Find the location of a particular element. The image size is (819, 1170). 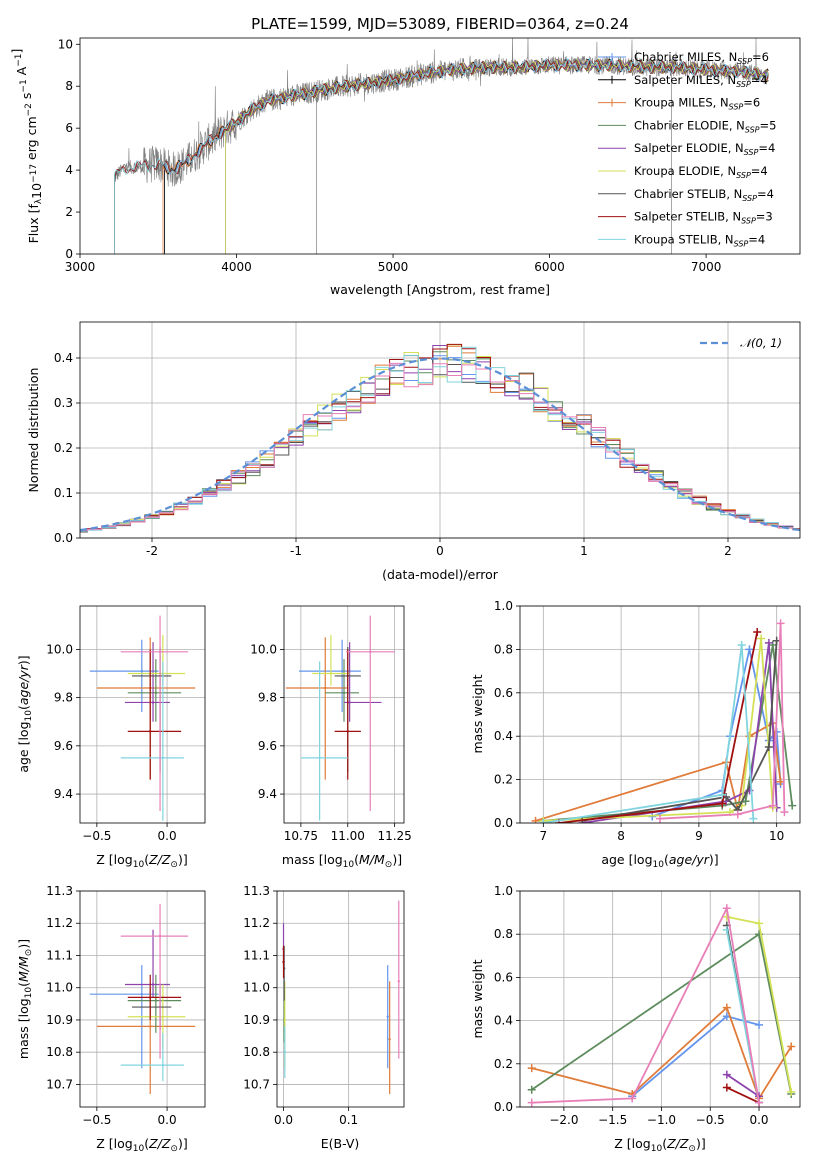

y-tick-label: 0.1 is located at coordinates (63, 493).